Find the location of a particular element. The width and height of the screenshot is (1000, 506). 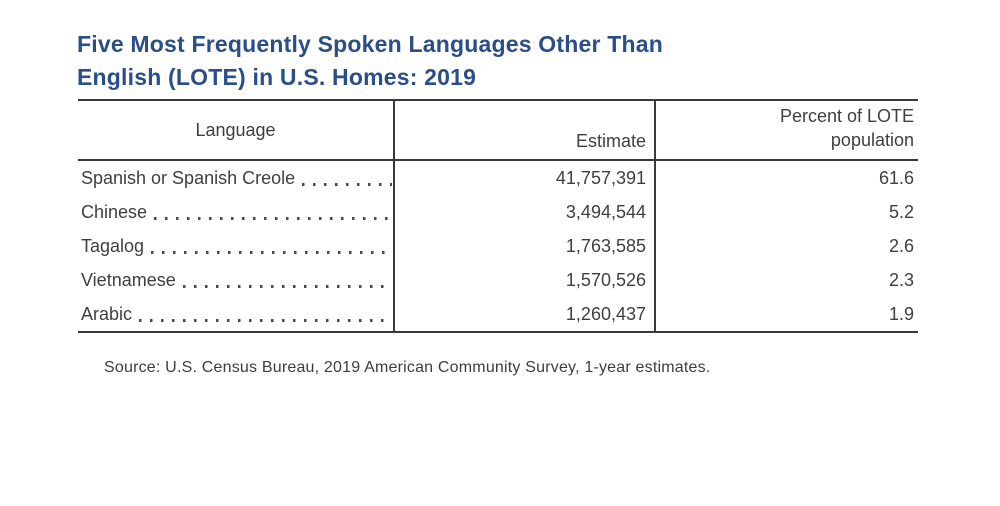

column-header-percent-label: Percent of LOTE population is located at coordinates (846, 128).